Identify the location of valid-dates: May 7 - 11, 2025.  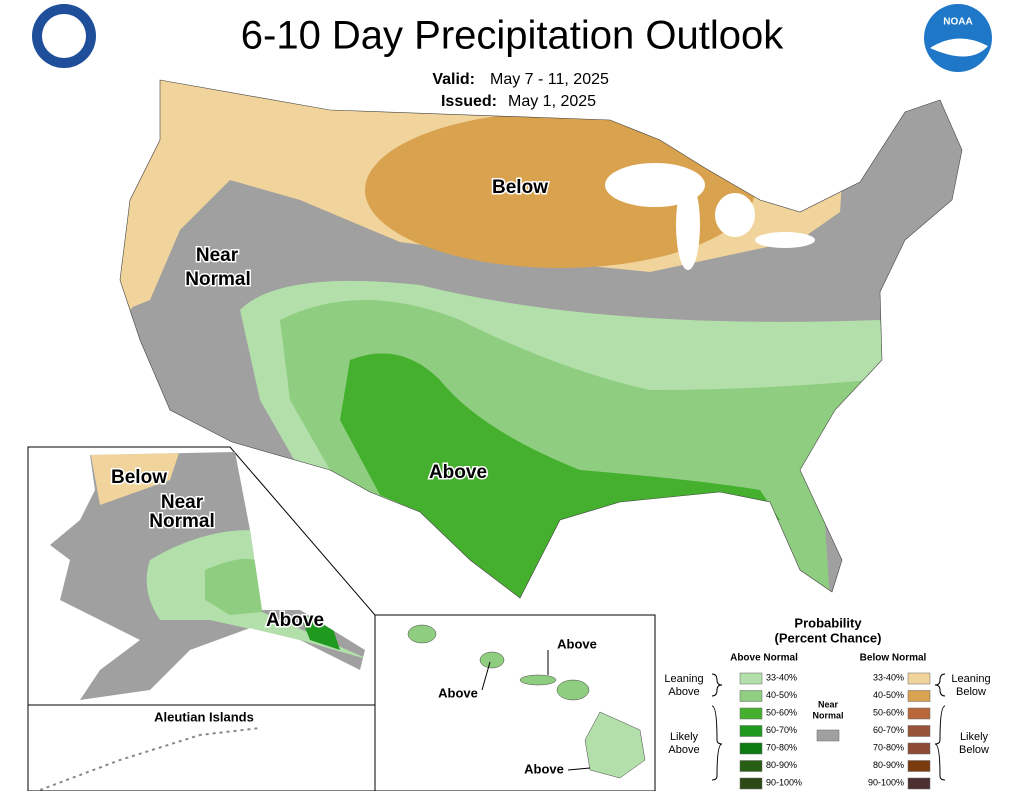
(549, 79).